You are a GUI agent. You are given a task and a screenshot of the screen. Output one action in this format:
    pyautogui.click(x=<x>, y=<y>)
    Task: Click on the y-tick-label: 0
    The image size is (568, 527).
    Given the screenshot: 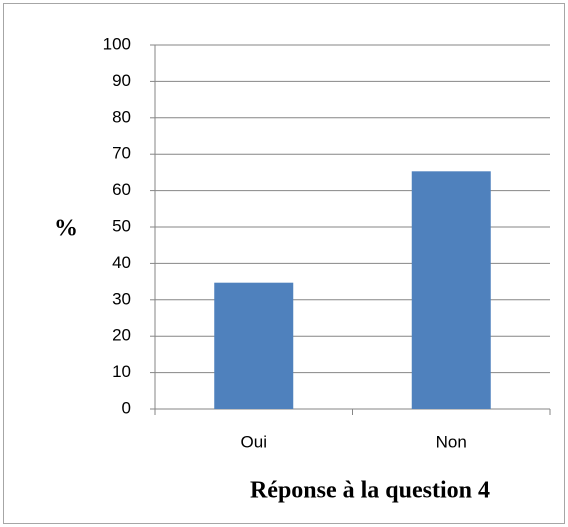 What is the action you would take?
    pyautogui.click(x=126, y=407)
    